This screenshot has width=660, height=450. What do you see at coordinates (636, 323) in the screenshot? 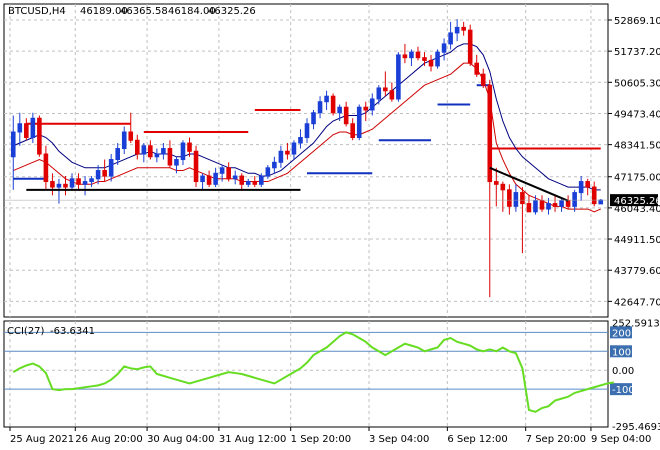
I see `cci-tick-label: 252.5913` at bounding box center [636, 323].